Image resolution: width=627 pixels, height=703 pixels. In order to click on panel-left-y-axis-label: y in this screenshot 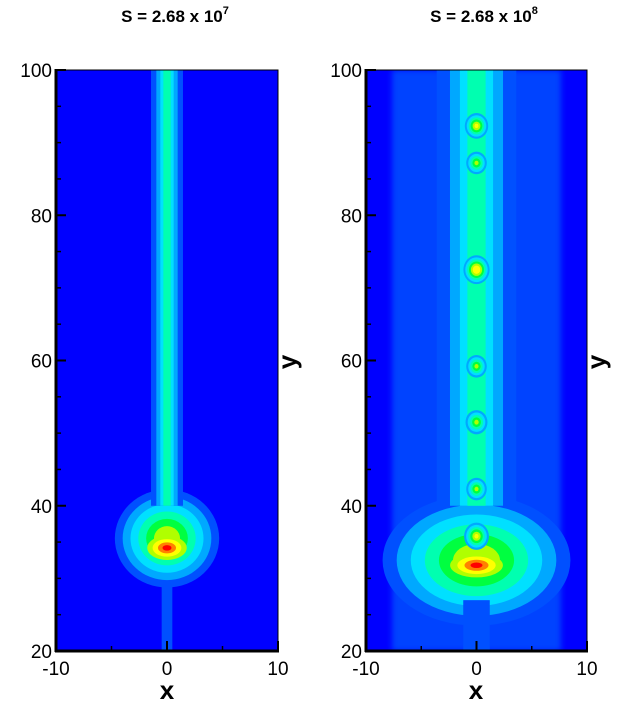, I will do `click(287, 361)`.